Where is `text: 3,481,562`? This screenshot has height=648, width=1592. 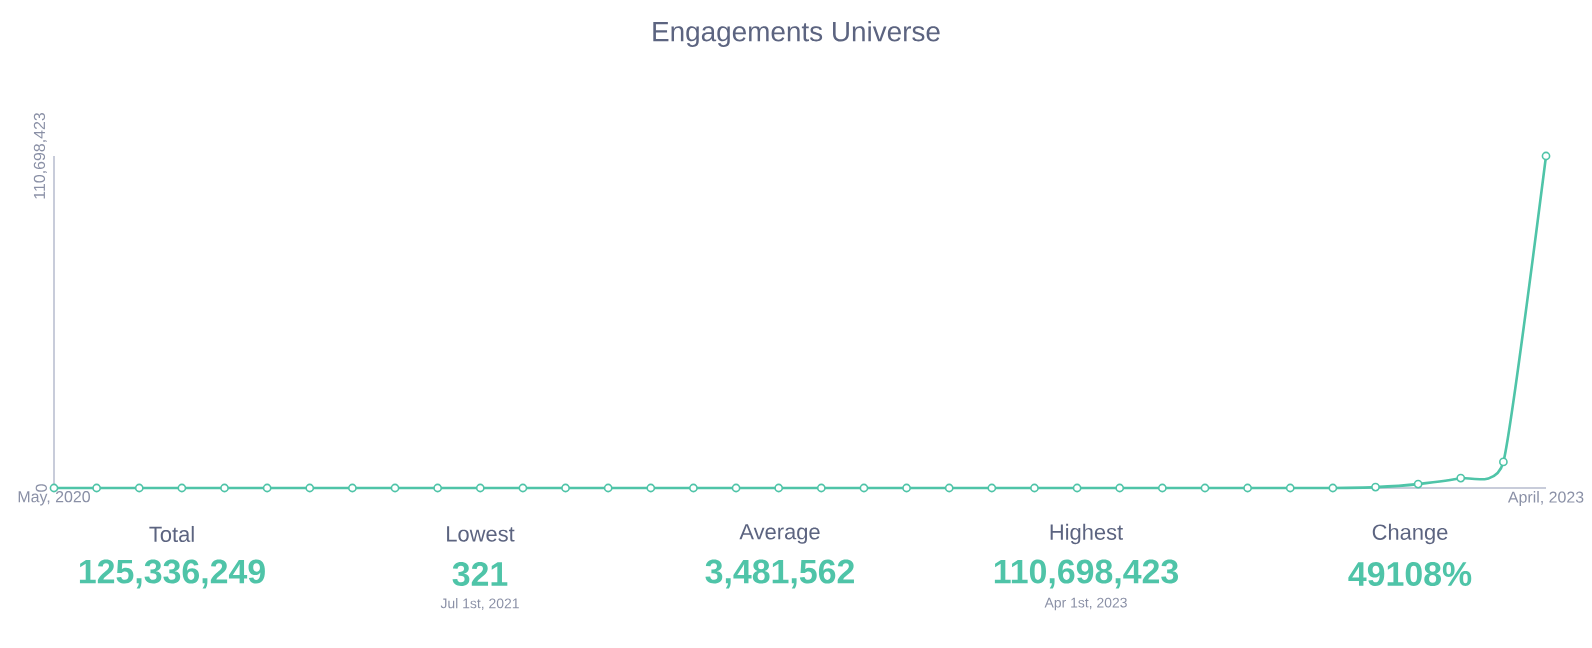 text: 3,481,562 is located at coordinates (779, 574).